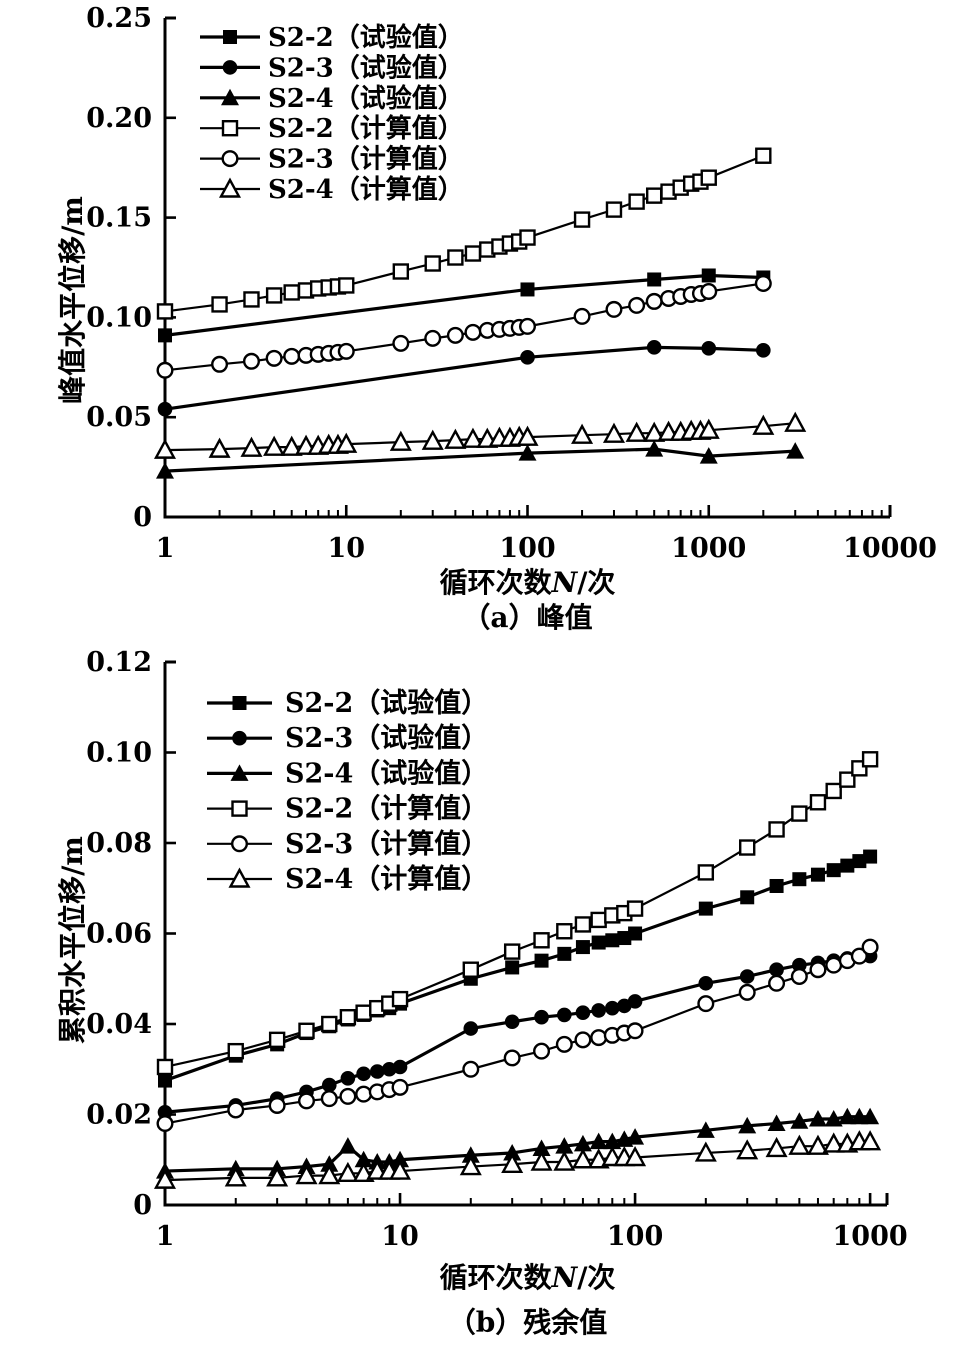 This screenshot has height=1359, width=963. What do you see at coordinates (635, 1236) in the screenshot?
I see `x-tick-label: 100` at bounding box center [635, 1236].